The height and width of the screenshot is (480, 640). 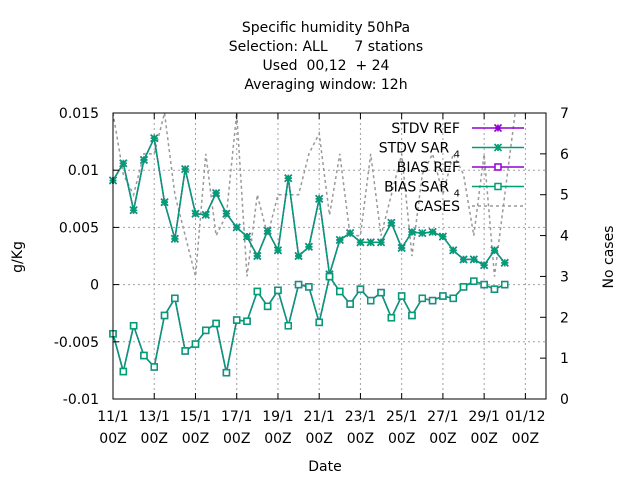 I want to click on y-tick-label: 0, so click(x=94, y=286).